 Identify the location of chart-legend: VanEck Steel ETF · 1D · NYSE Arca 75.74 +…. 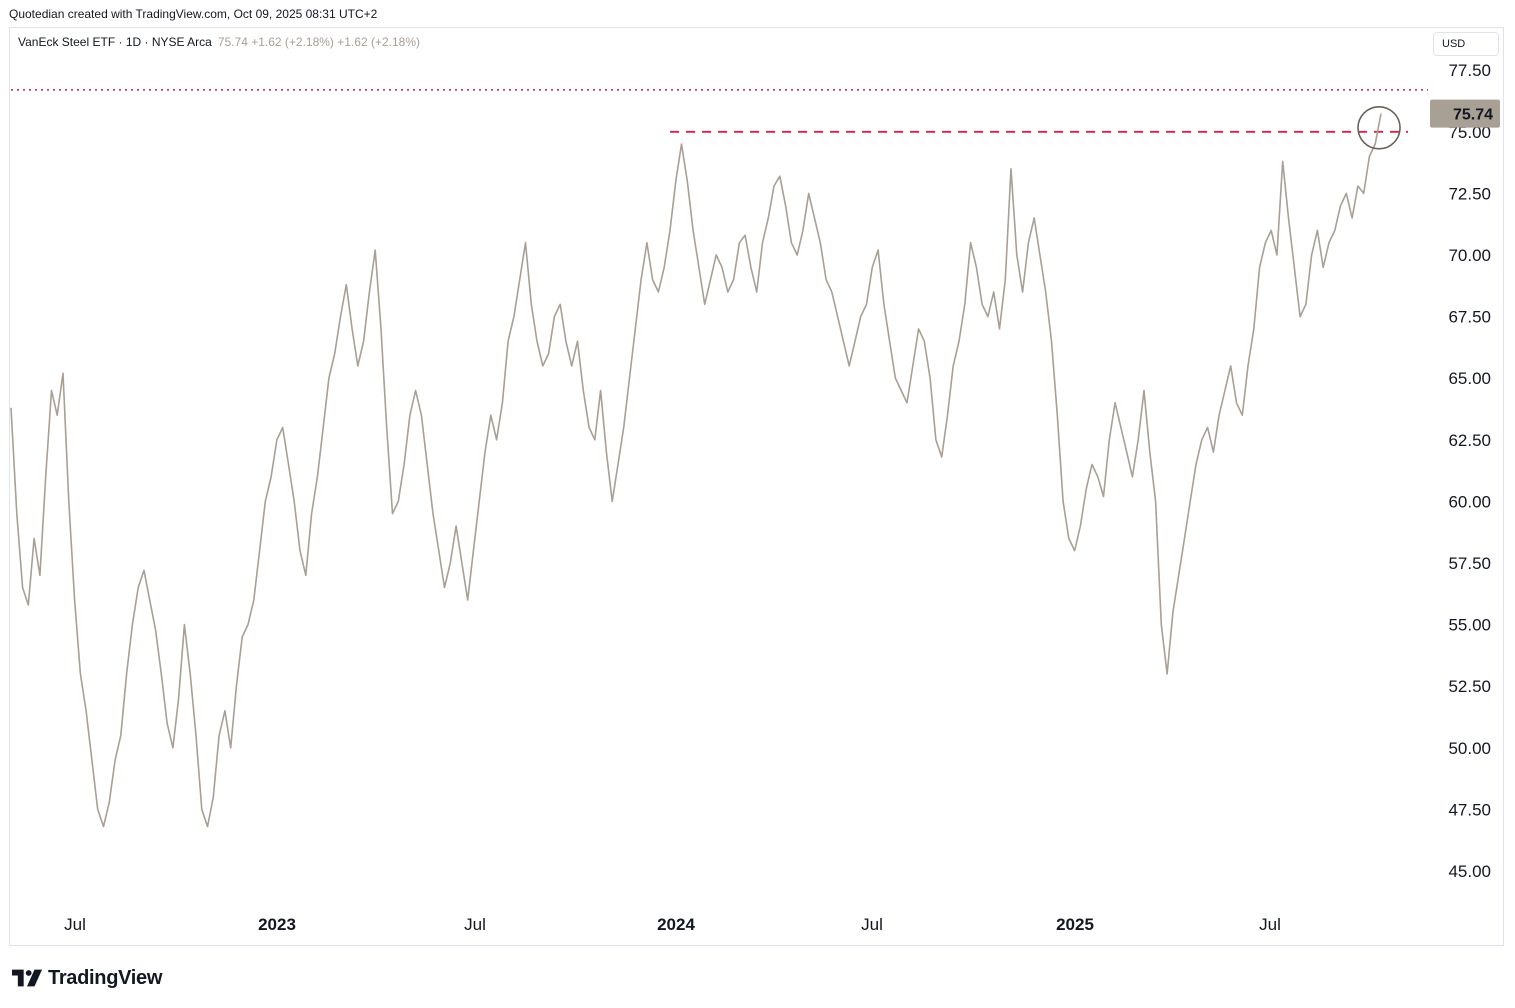
(219, 42).